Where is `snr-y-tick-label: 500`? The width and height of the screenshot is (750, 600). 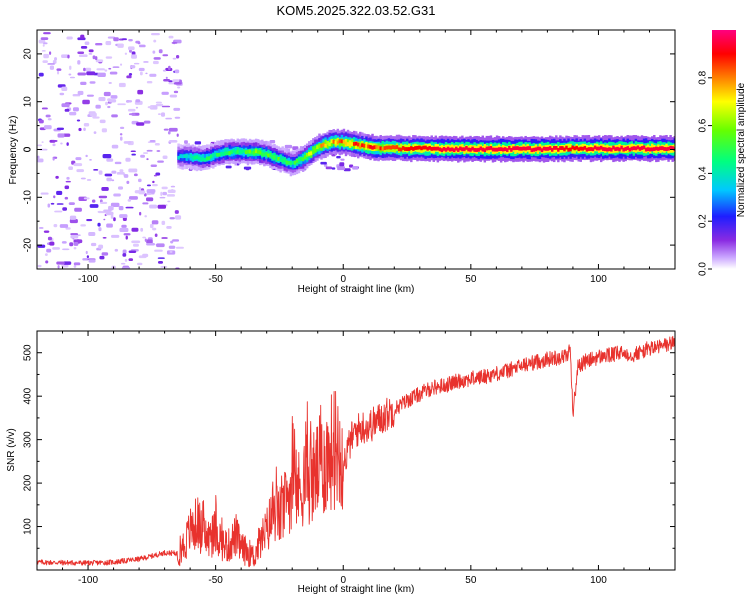
snr-y-tick-label: 500 is located at coordinates (28, 352).